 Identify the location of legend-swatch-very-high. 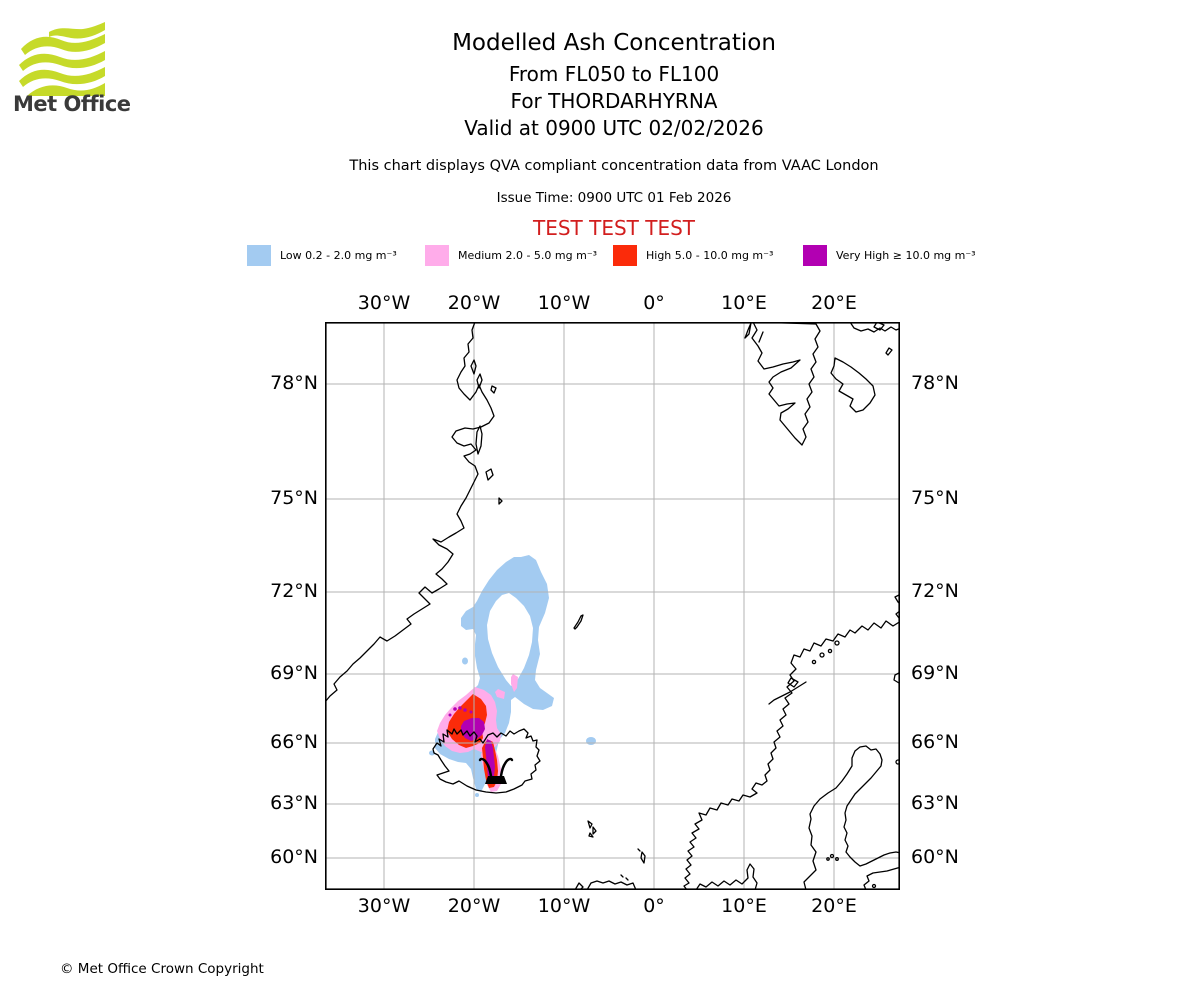
(815, 255).